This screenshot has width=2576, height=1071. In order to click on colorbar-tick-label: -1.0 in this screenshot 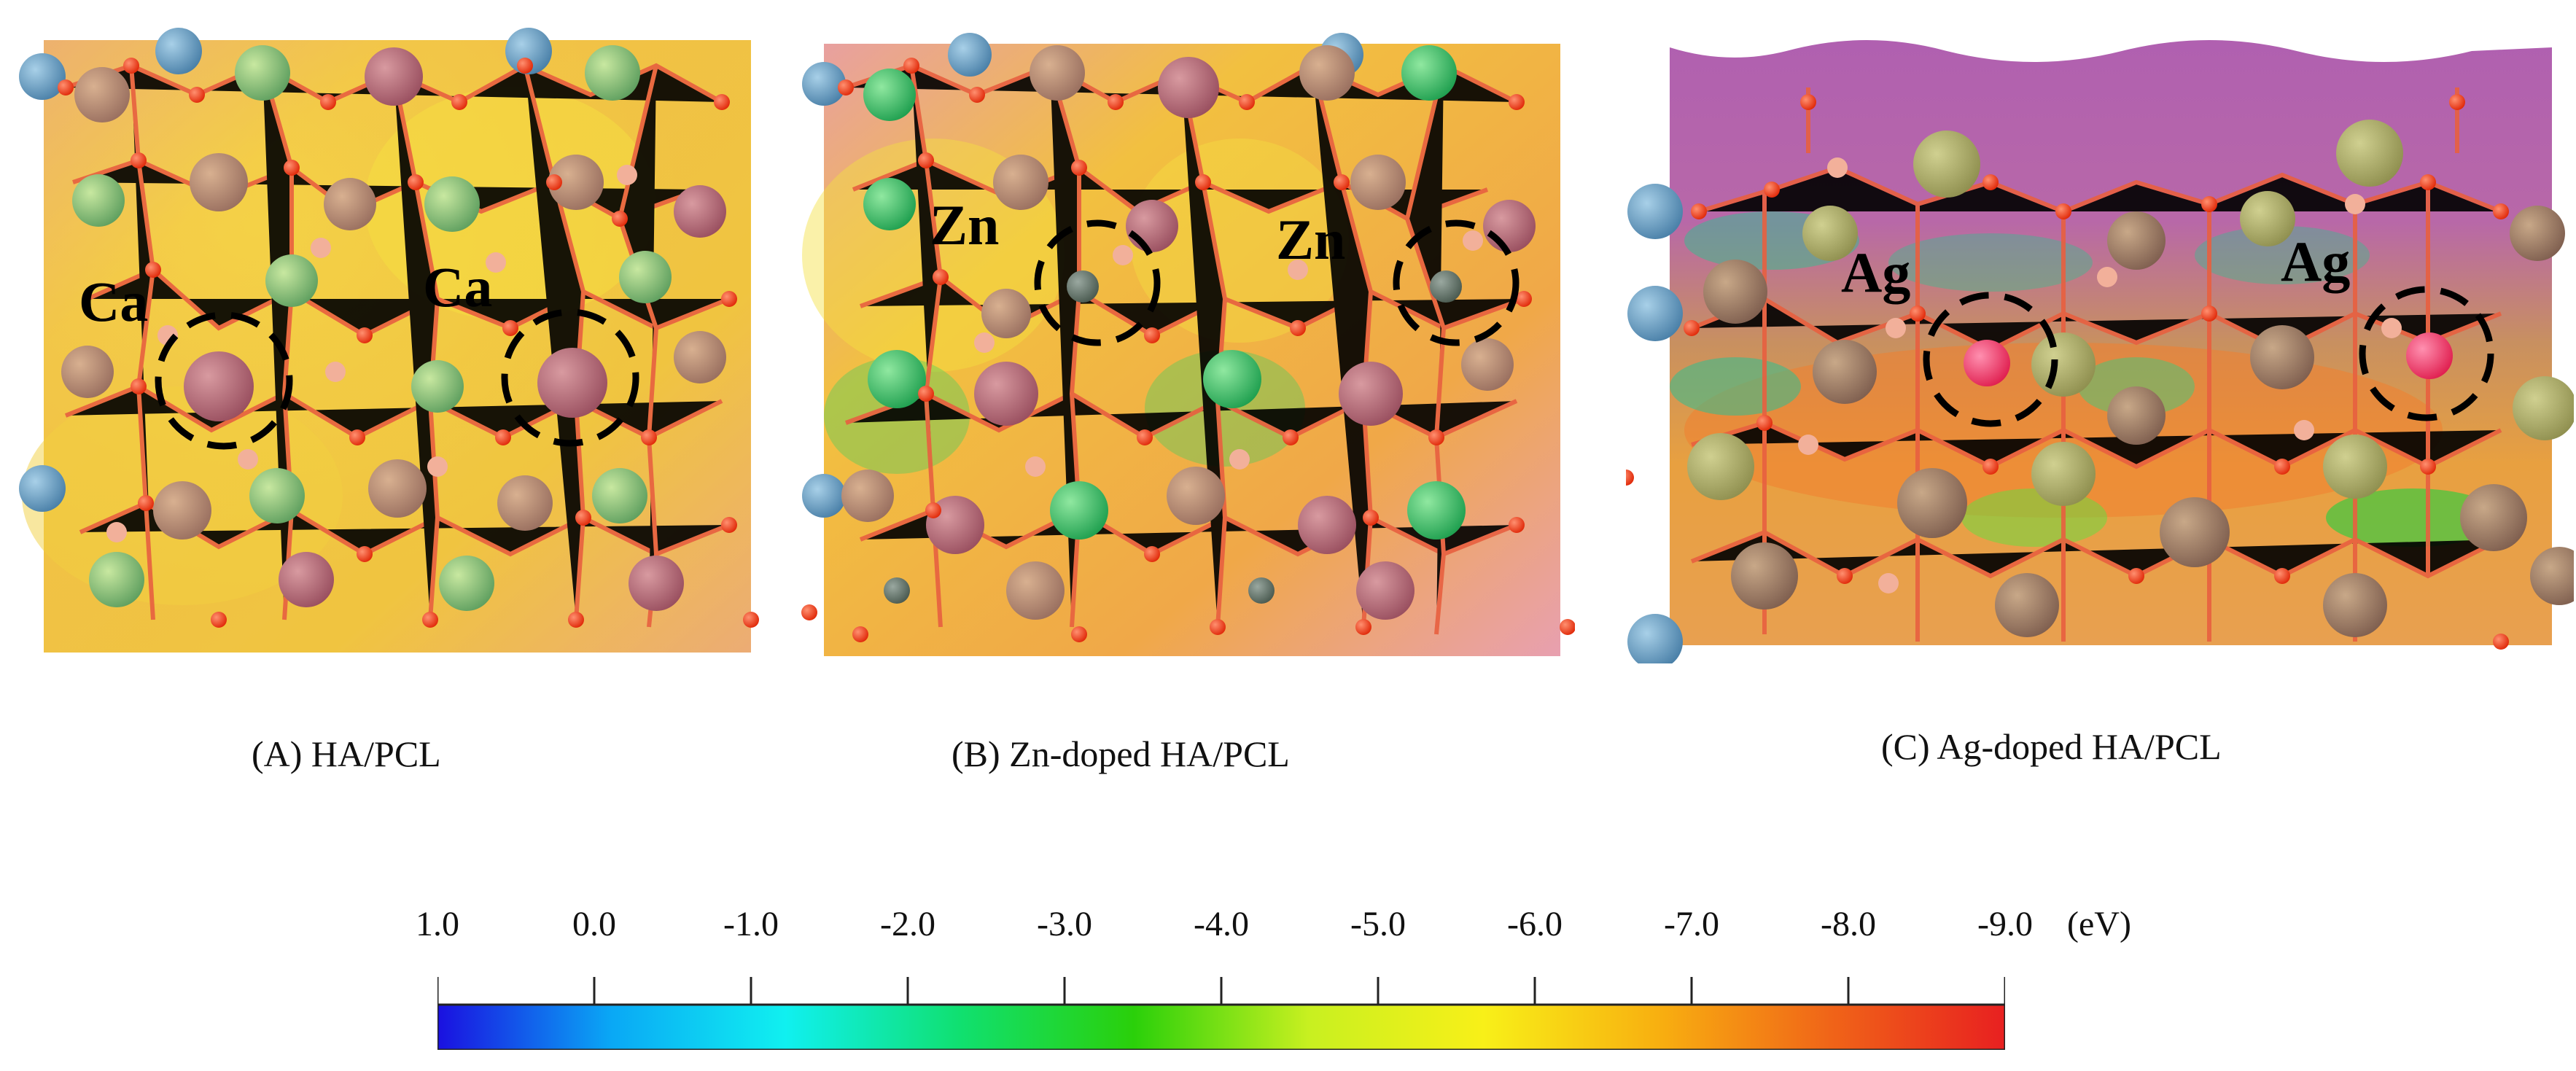, I will do `click(751, 924)`.